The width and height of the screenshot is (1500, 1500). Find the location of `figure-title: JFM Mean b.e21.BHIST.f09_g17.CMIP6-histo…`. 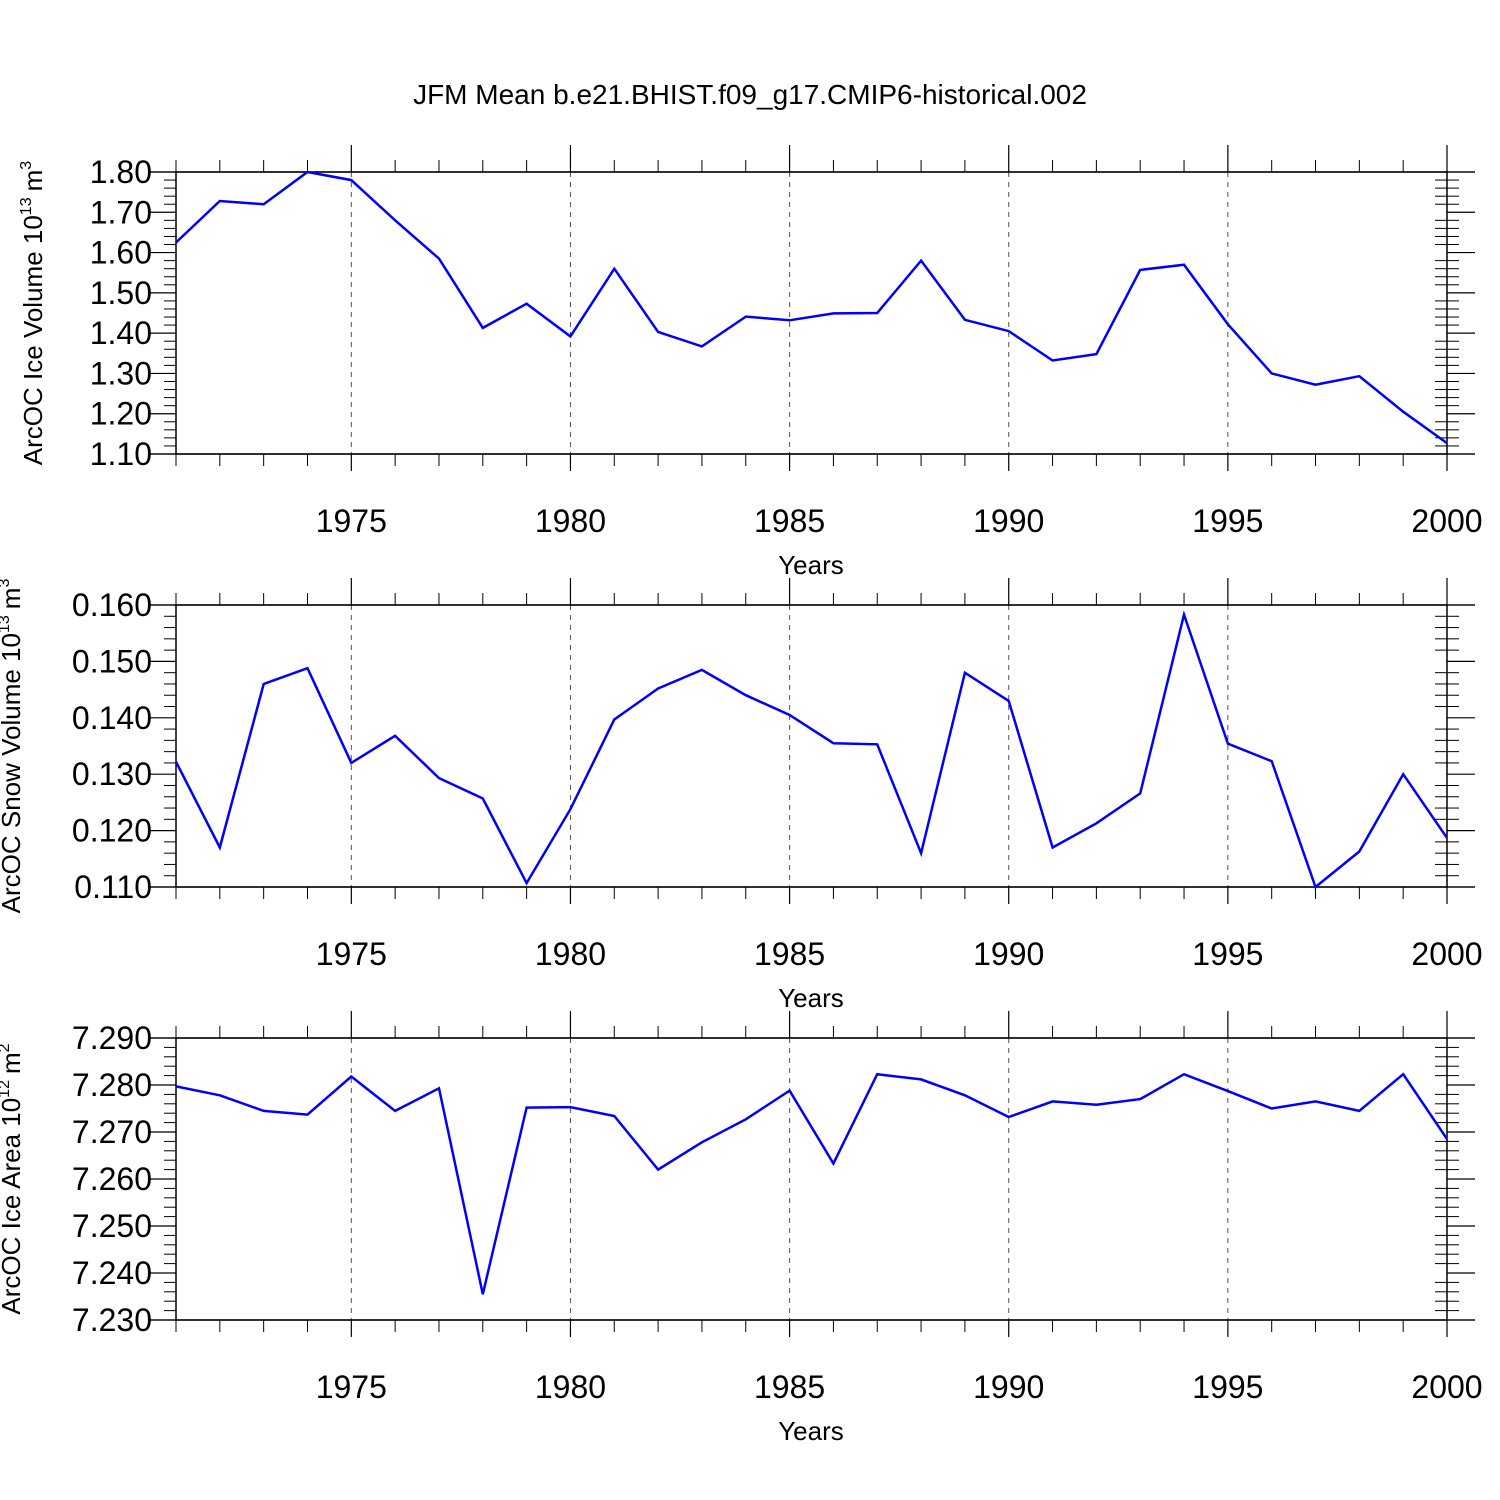

figure-title: JFM Mean b.e21.BHIST.f09_g17.CMIP6-histo… is located at coordinates (750, 94).